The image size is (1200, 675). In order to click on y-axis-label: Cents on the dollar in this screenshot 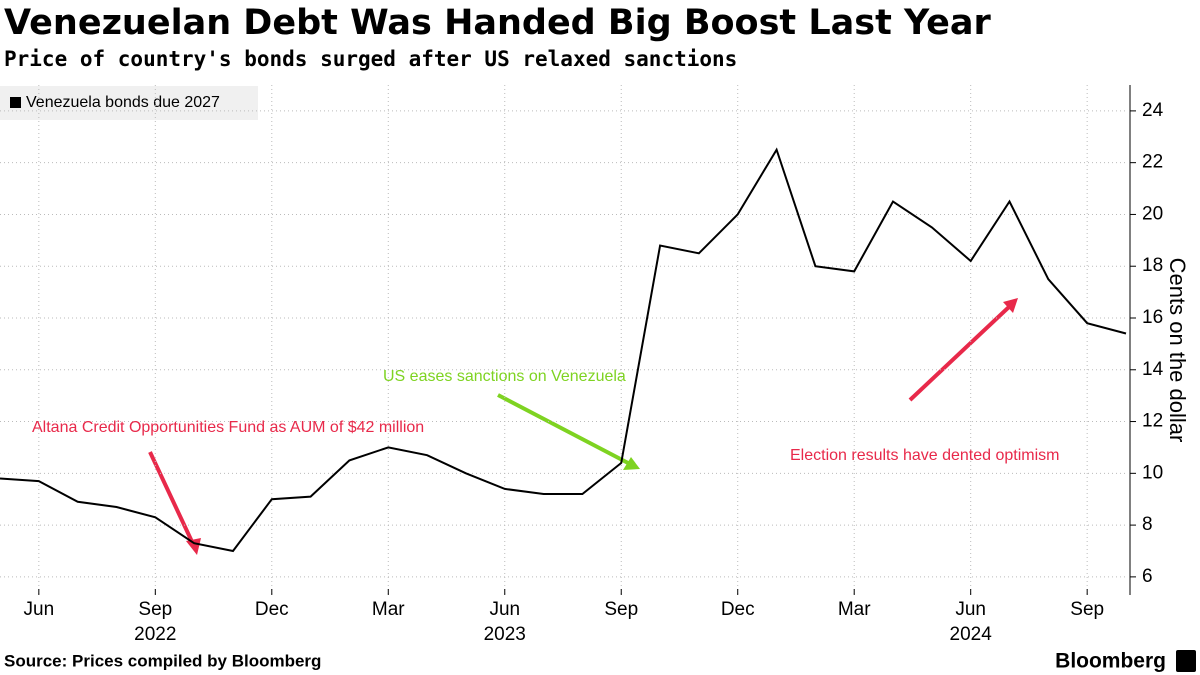, I will do `click(1177, 350)`.